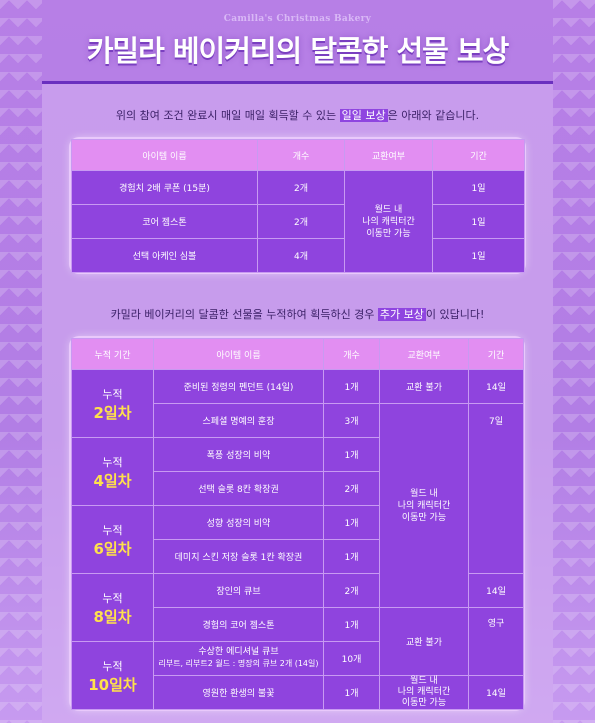  Describe the element at coordinates (238, 556) in the screenshot. I see `item-name: 데미지 스킨 저장 슬롯 1칸 확장권` at that location.